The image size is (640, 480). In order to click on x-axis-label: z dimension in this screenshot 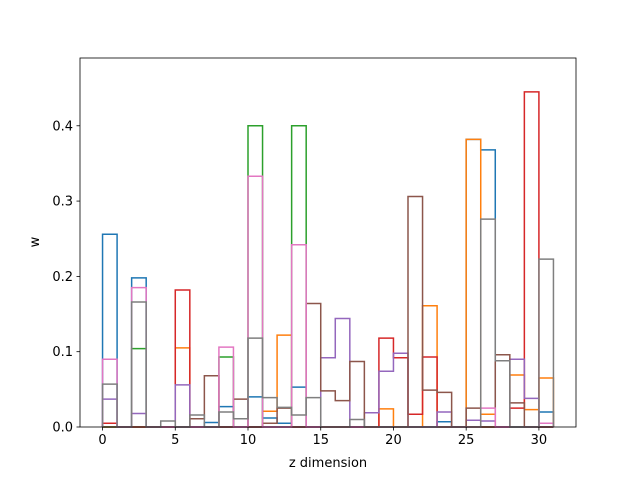, I will do `click(328, 463)`.